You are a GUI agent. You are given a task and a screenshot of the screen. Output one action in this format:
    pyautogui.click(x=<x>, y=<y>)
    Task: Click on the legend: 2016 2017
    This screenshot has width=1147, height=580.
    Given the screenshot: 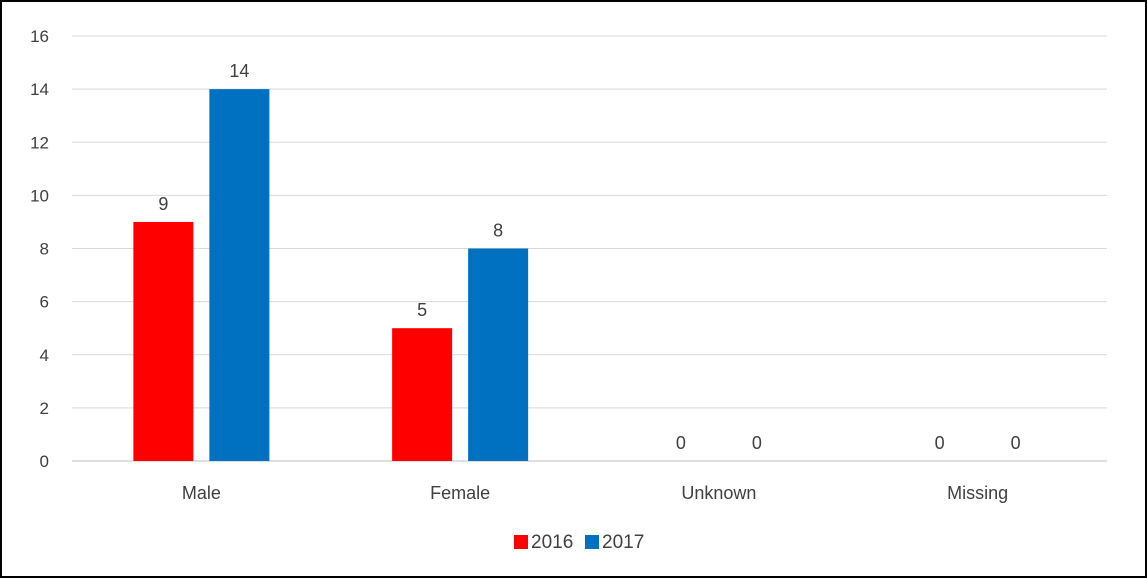 What is the action you would take?
    pyautogui.click(x=579, y=542)
    